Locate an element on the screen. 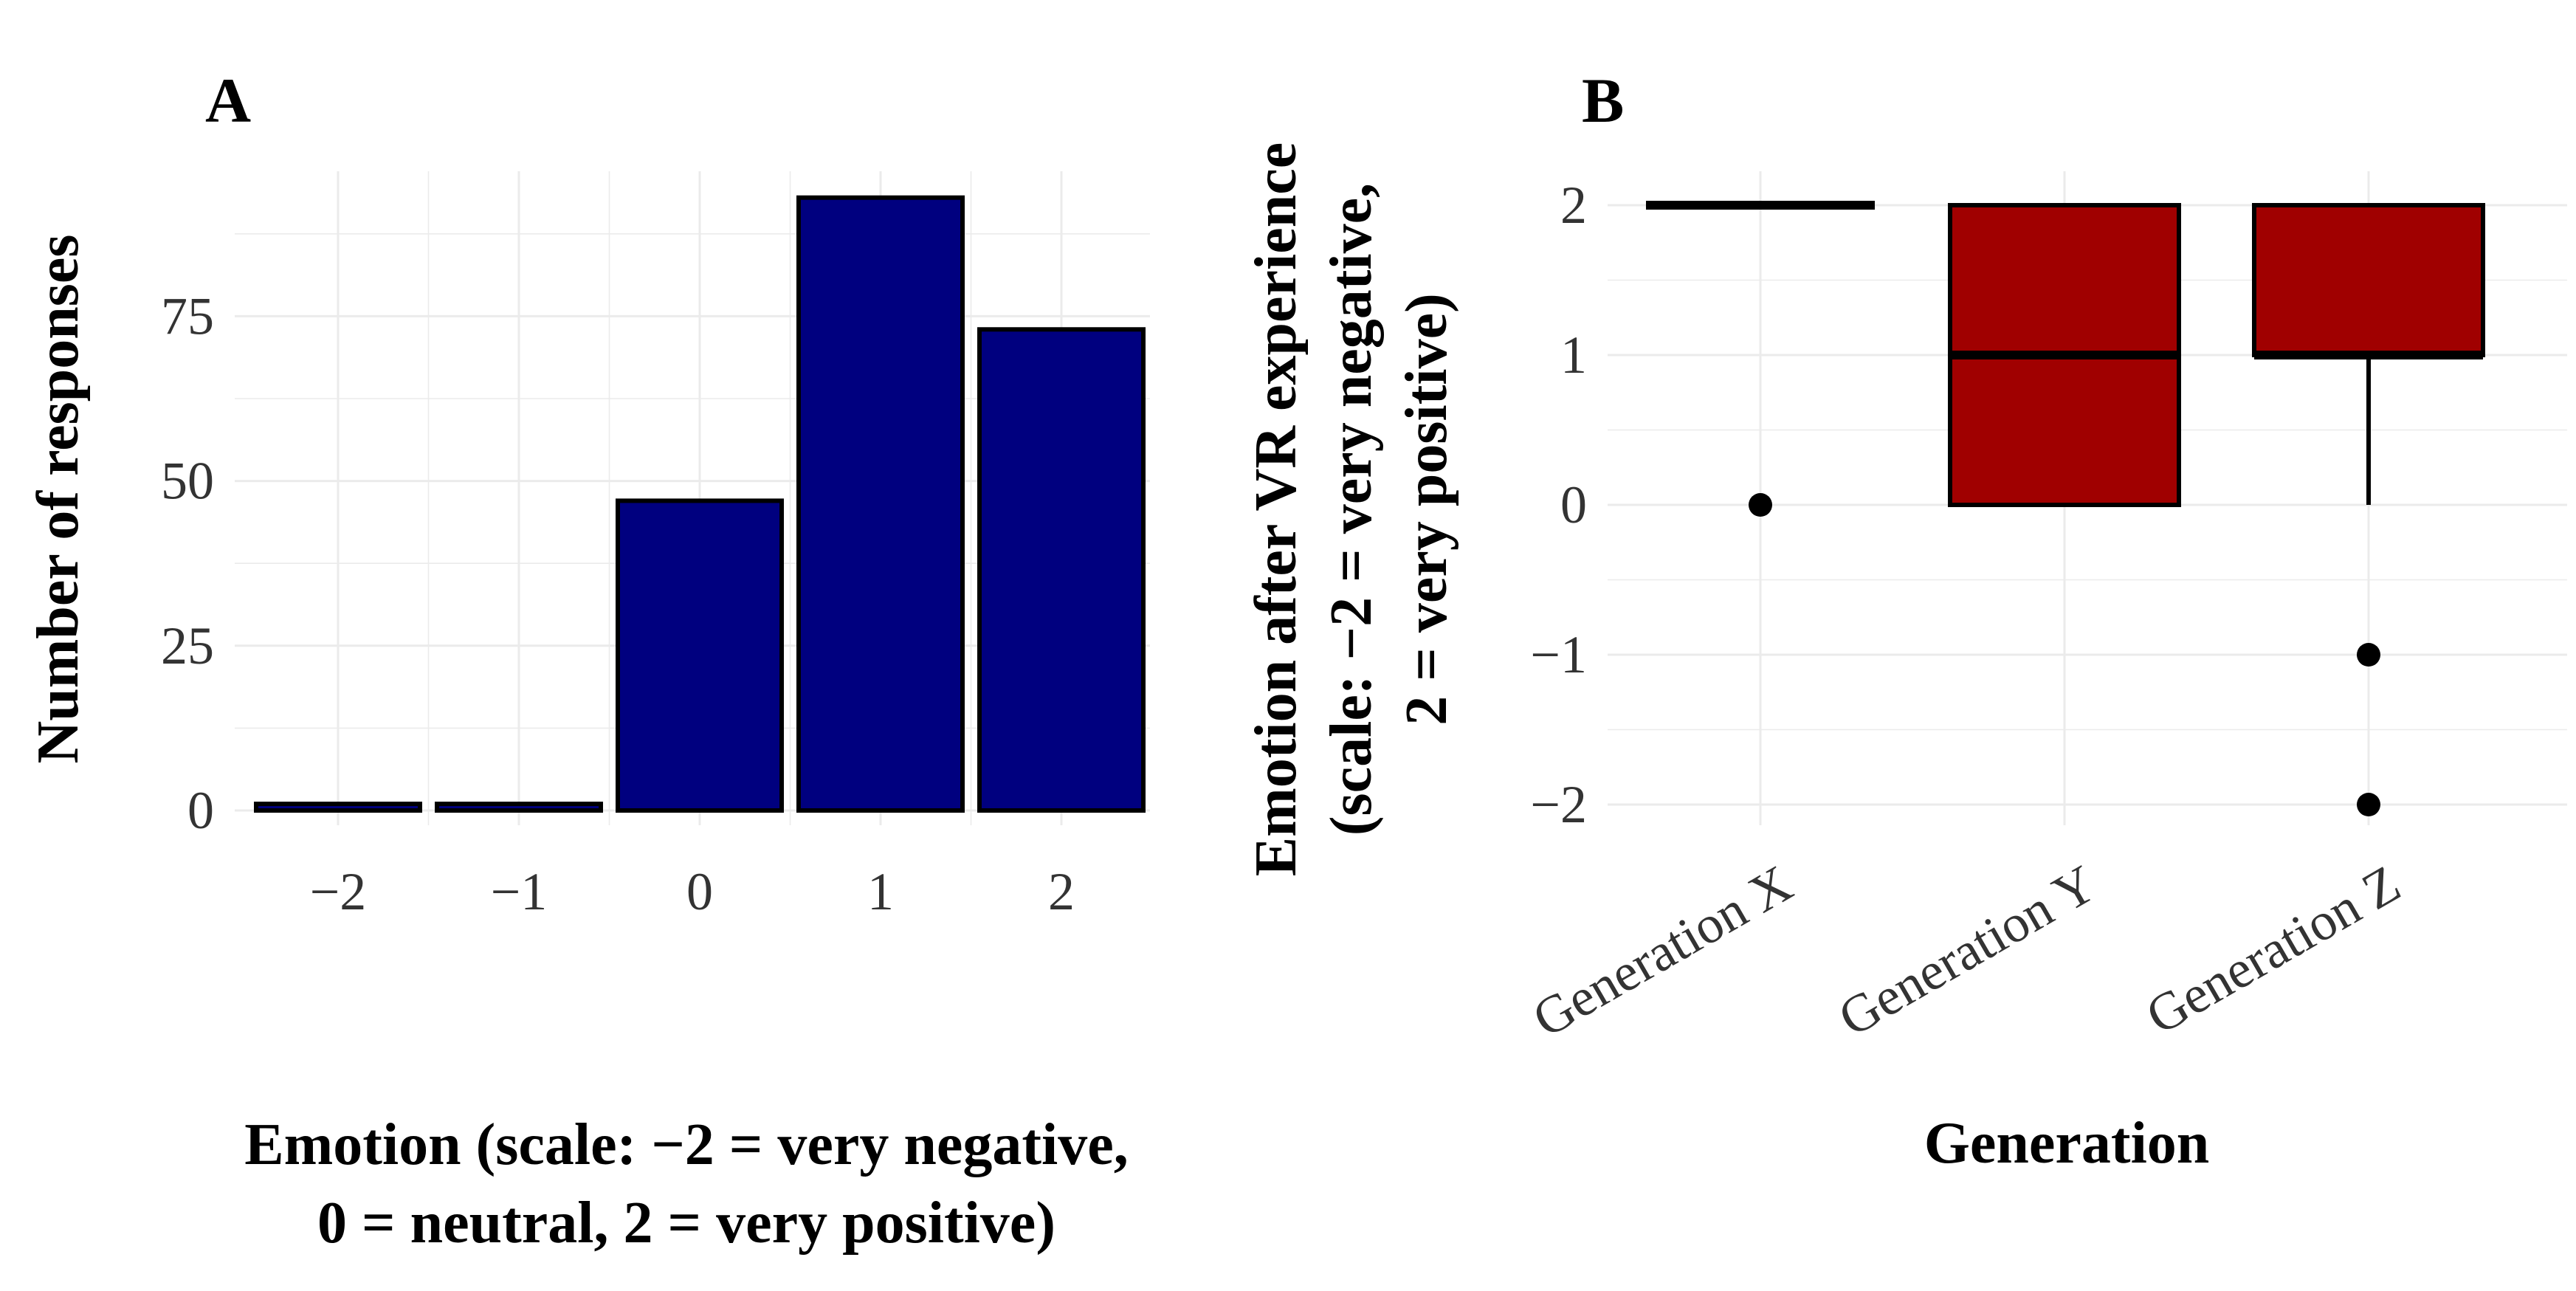 The height and width of the screenshot is (1291, 2576). panel-a-x-tick-label: −1 is located at coordinates (519, 891).